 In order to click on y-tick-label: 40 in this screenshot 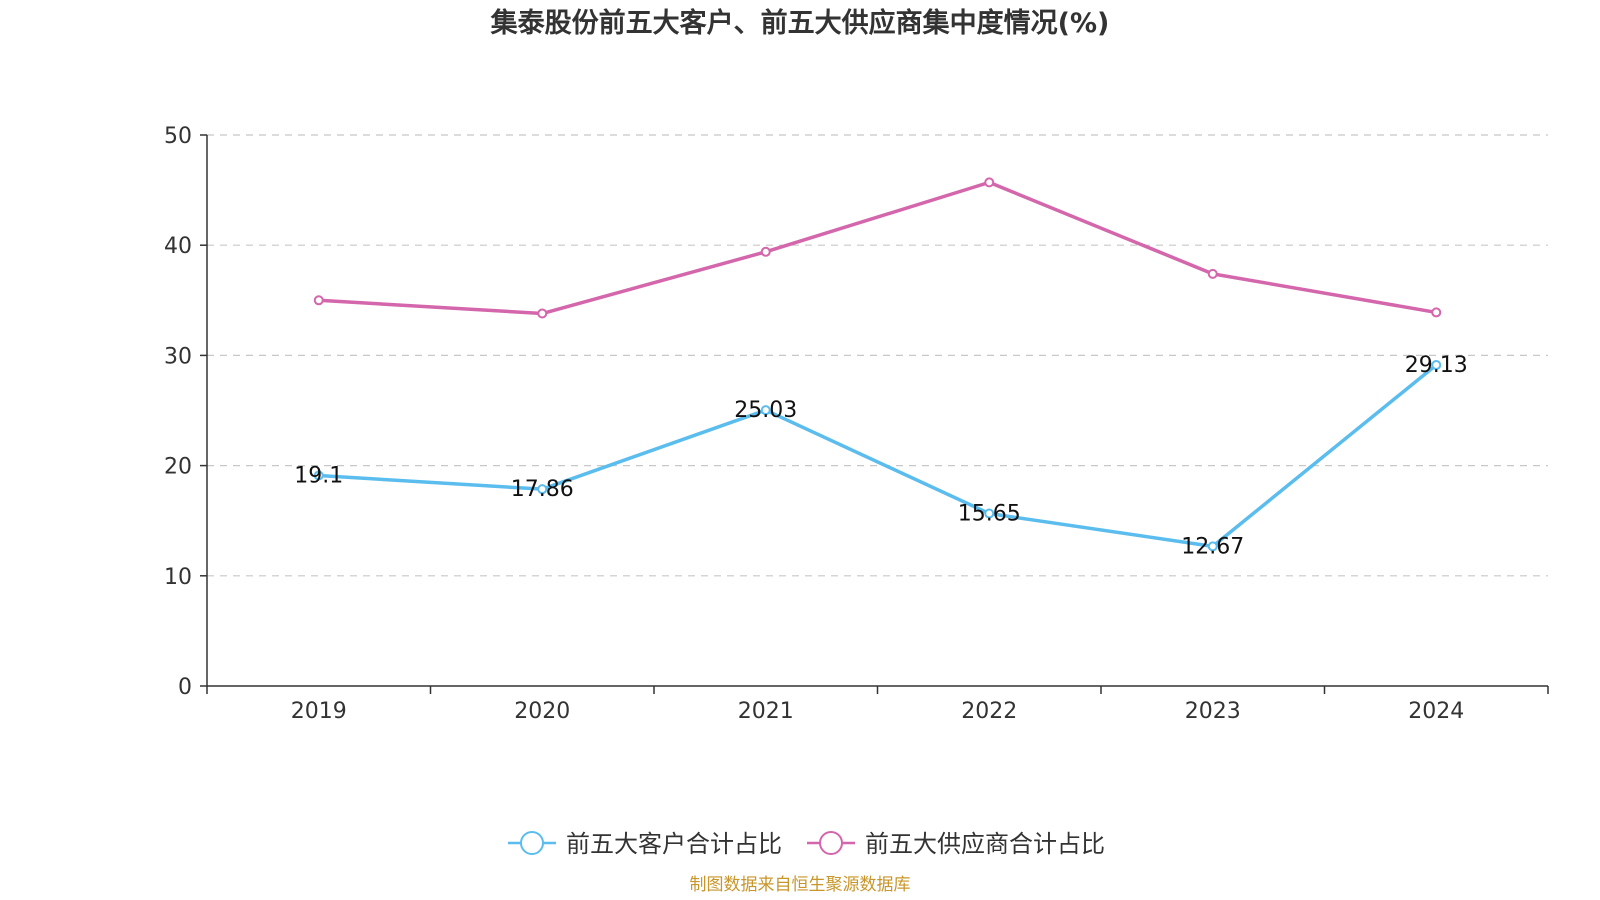, I will do `click(178, 246)`.